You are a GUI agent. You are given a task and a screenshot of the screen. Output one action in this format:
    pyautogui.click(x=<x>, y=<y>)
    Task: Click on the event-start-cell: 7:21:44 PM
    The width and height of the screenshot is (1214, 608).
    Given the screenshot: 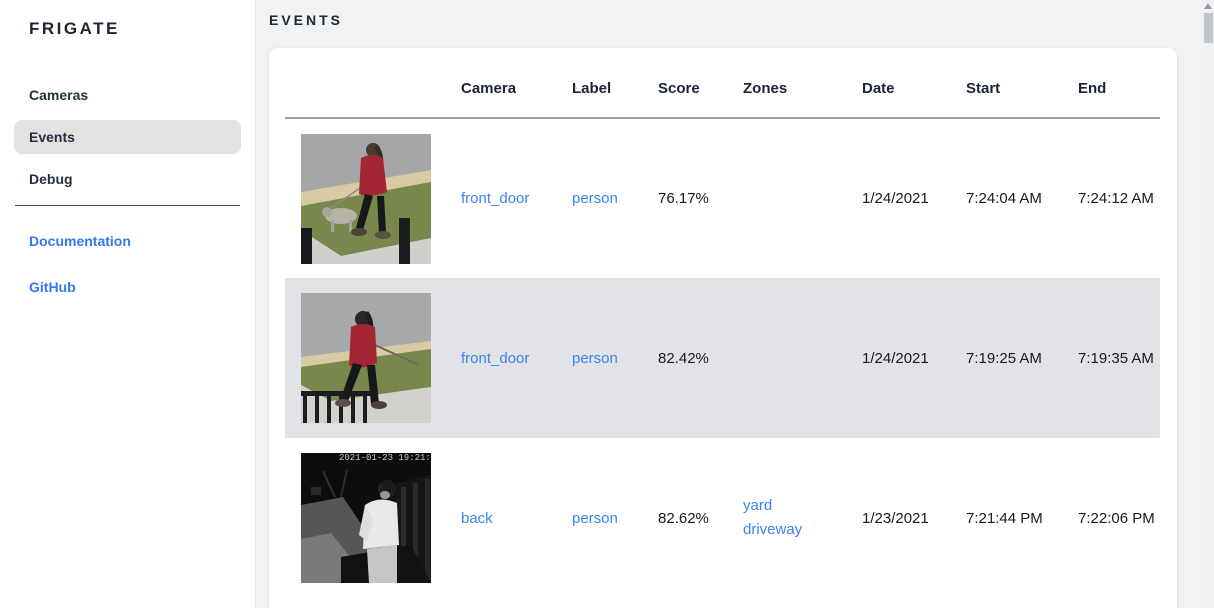 What is the action you would take?
    pyautogui.click(x=1004, y=518)
    